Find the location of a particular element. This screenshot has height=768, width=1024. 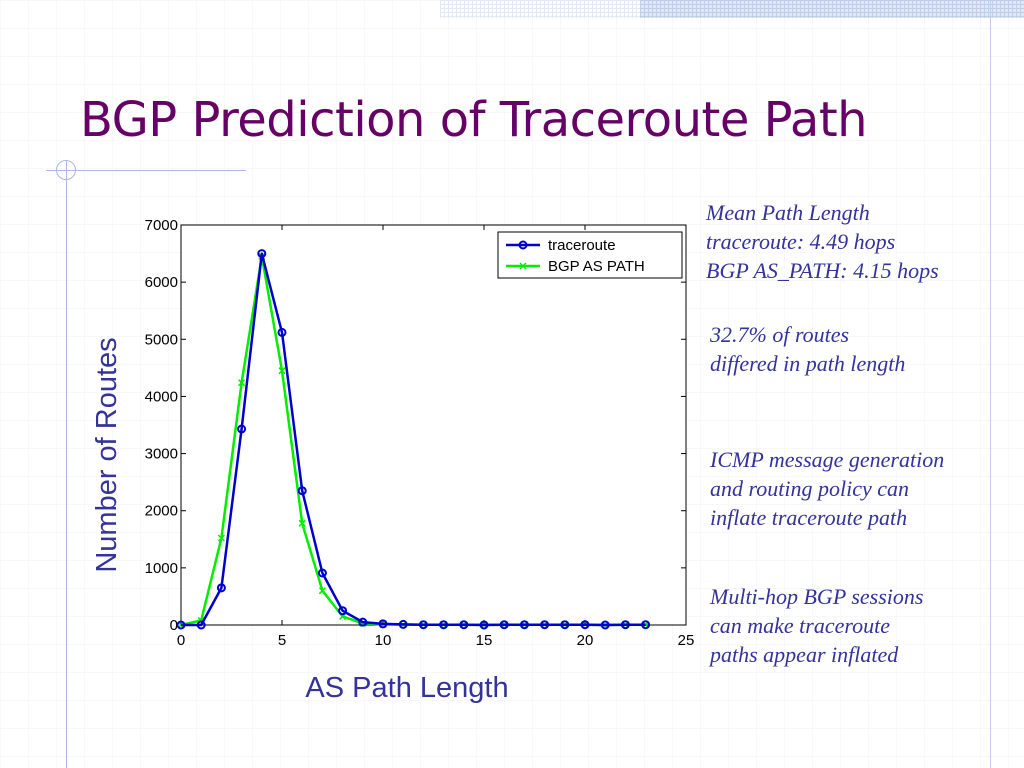

header-pattern-light is located at coordinates (540, 9).